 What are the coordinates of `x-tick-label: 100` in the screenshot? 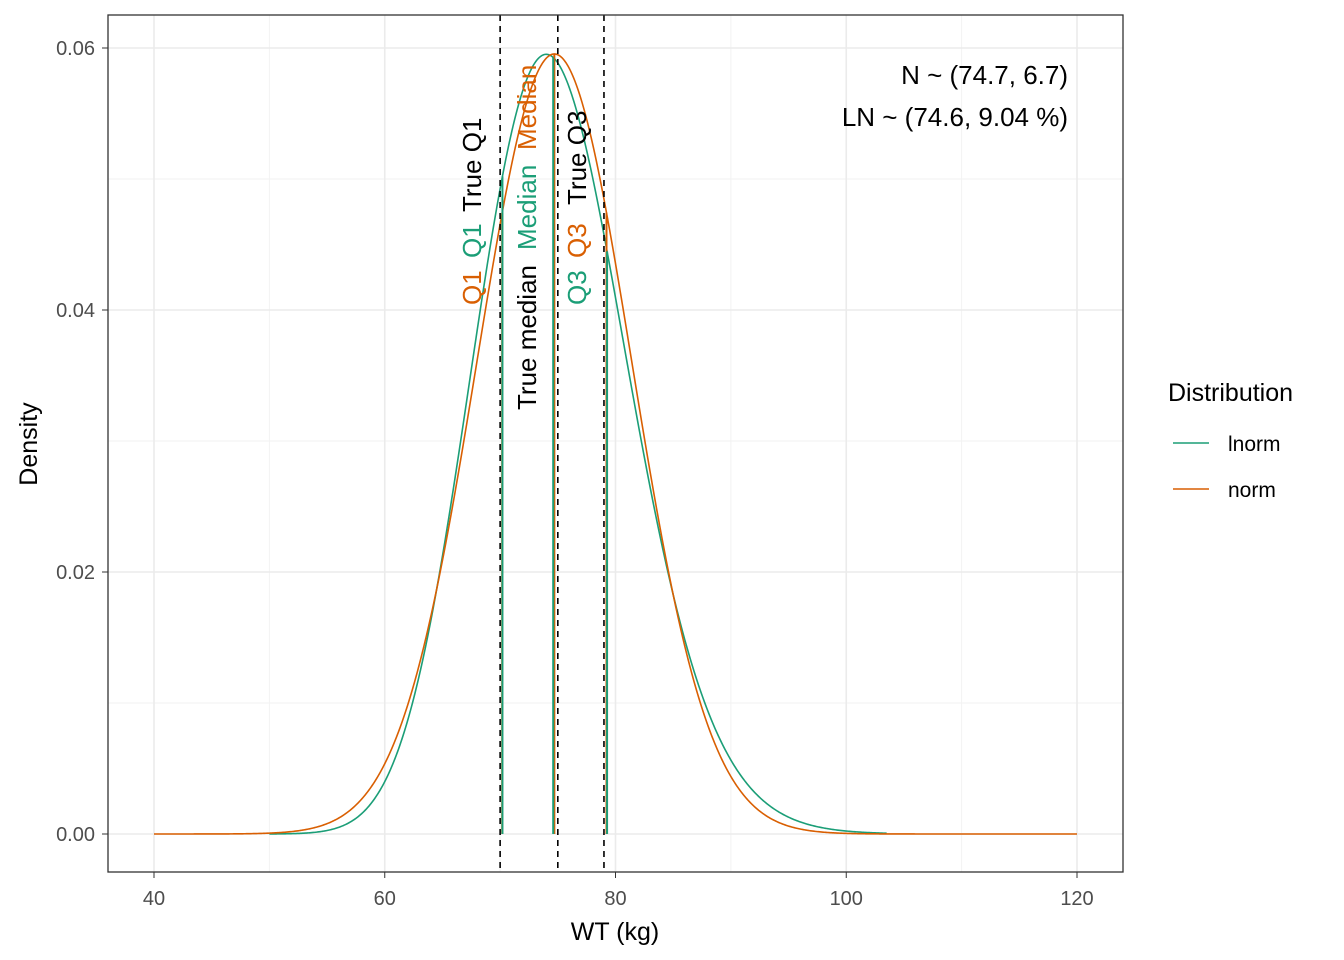 It's located at (846, 899).